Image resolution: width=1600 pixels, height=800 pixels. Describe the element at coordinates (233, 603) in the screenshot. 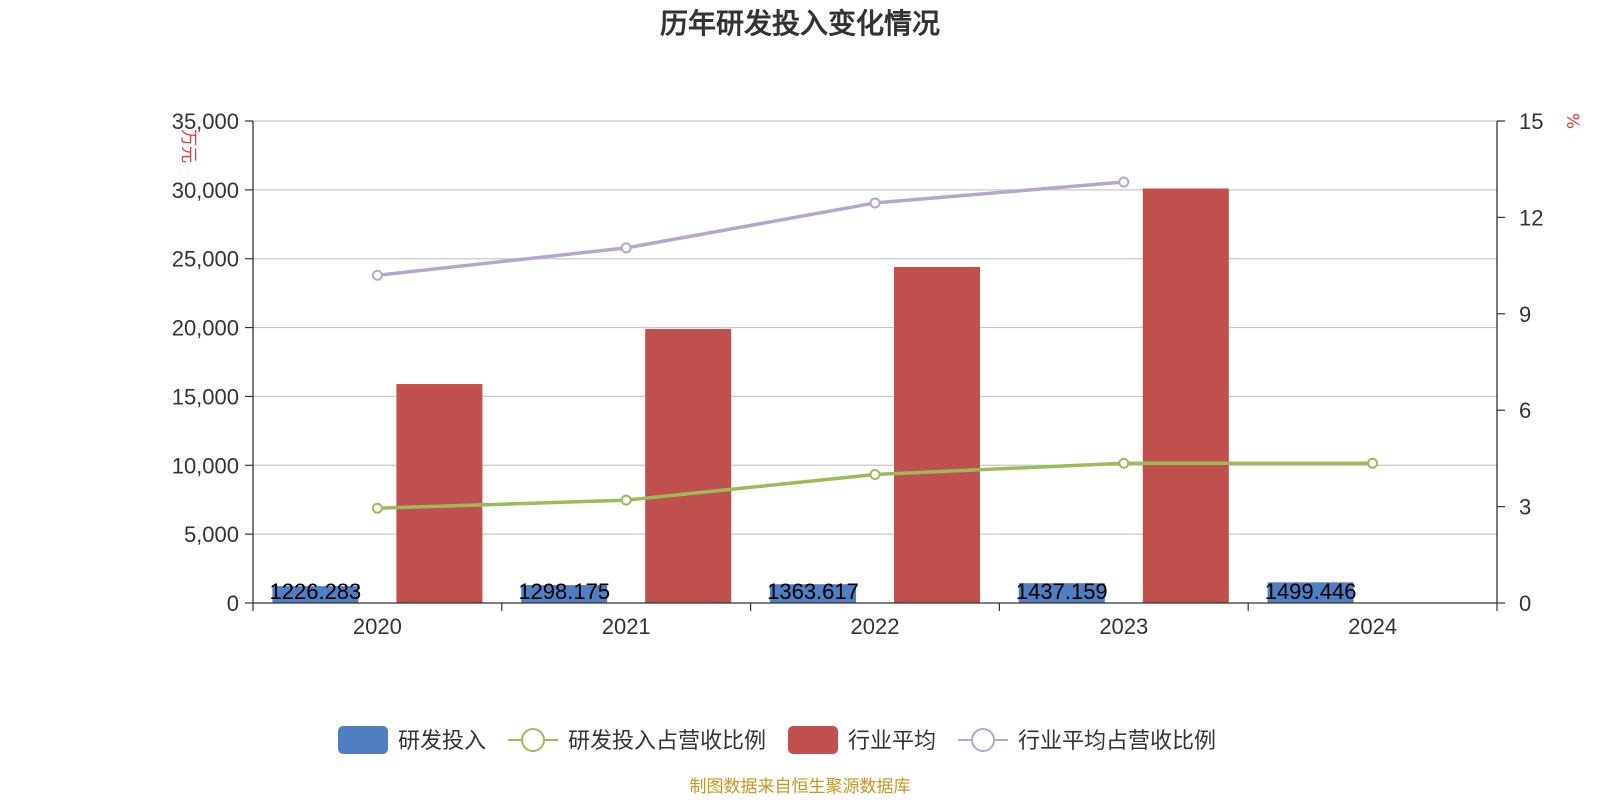

I see `left-axis-tick-label: 0` at that location.